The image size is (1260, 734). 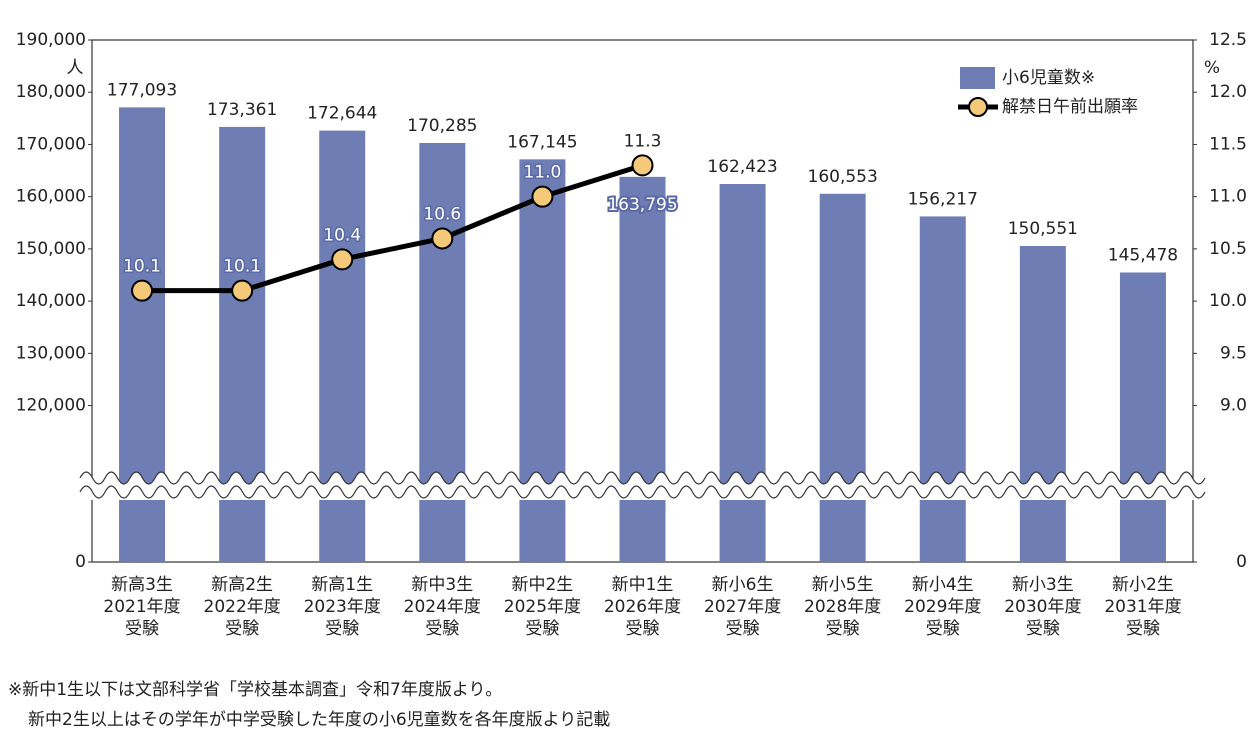 I want to click on line-value-label: 11.0, so click(x=542, y=173).